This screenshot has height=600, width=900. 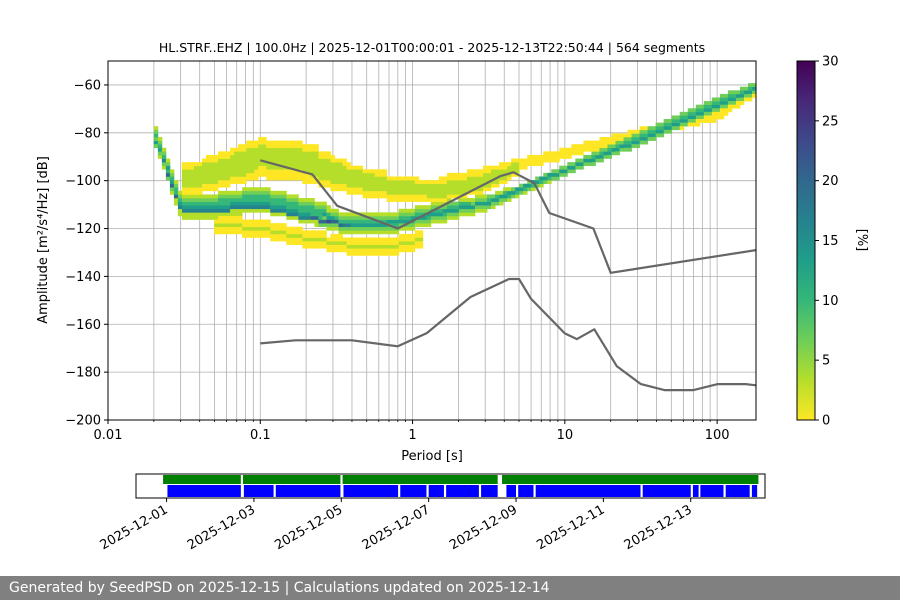 What do you see at coordinates (396, 527) in the screenshot?
I see `timeline-date-label: 2025-12-07` at bounding box center [396, 527].